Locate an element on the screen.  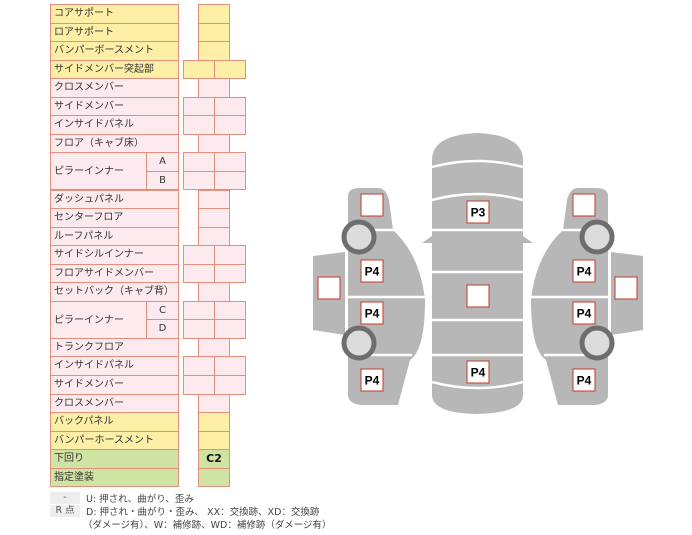
inspection-cell: C2 is located at coordinates (214, 459).